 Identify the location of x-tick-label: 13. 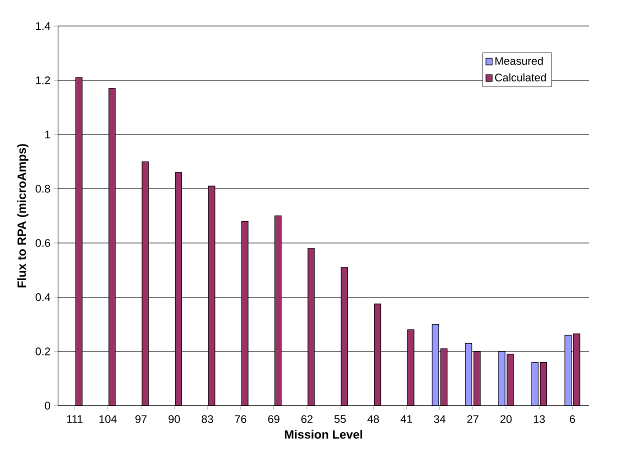
(539, 419).